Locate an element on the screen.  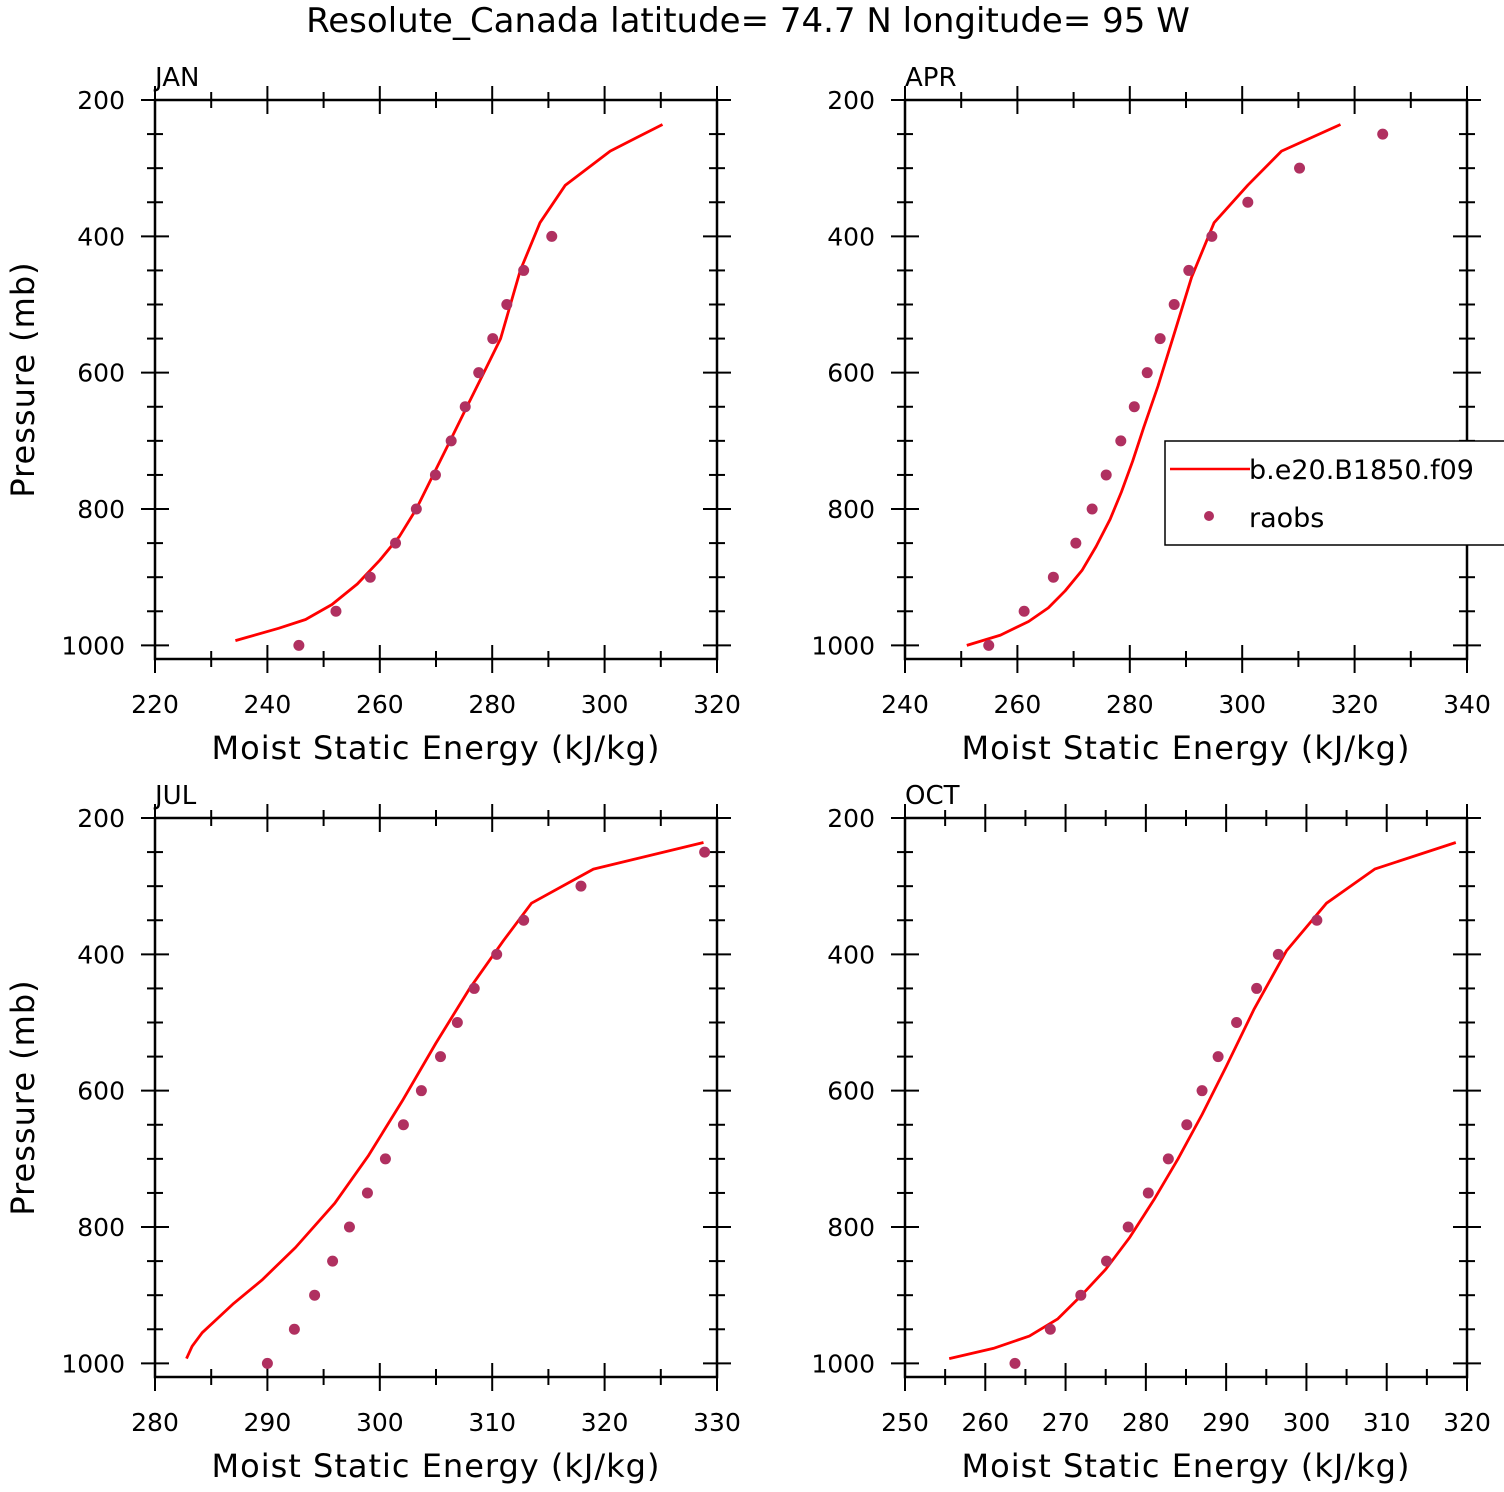
legend-box is located at coordinates (1334, 493).